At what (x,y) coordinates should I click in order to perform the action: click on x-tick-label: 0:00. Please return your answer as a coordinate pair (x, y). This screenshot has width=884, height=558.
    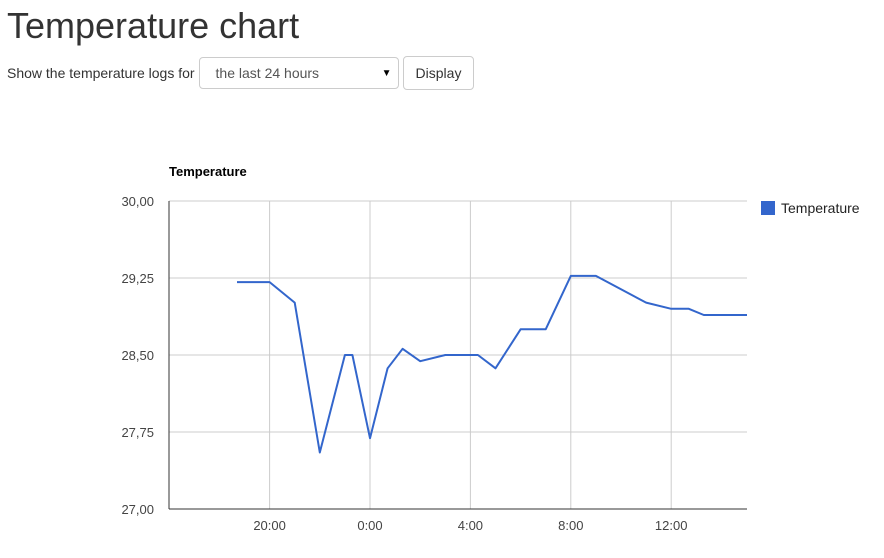
    Looking at the image, I should click on (369, 525).